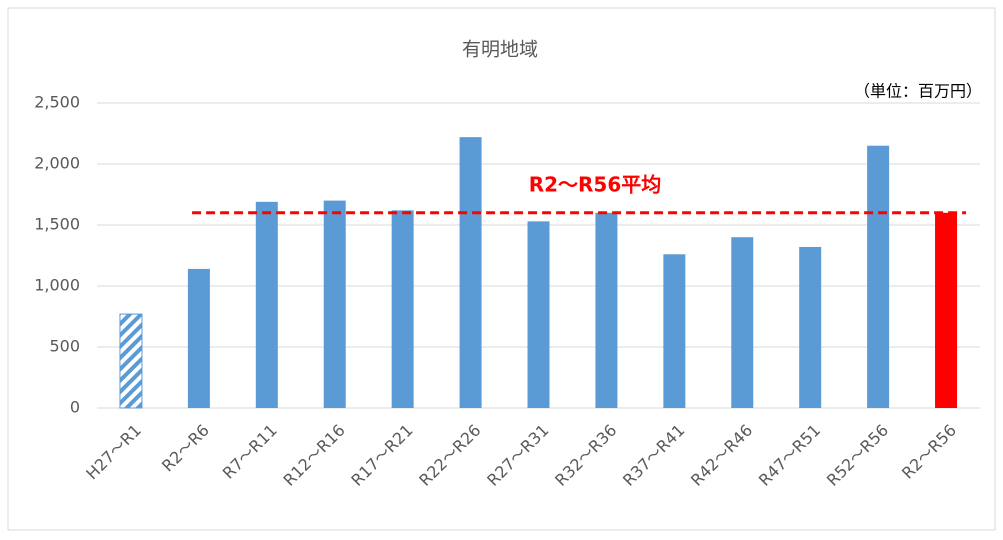 Image resolution: width=1003 pixels, height=540 pixels. I want to click on average-label: R2～R56平均, so click(595, 185).